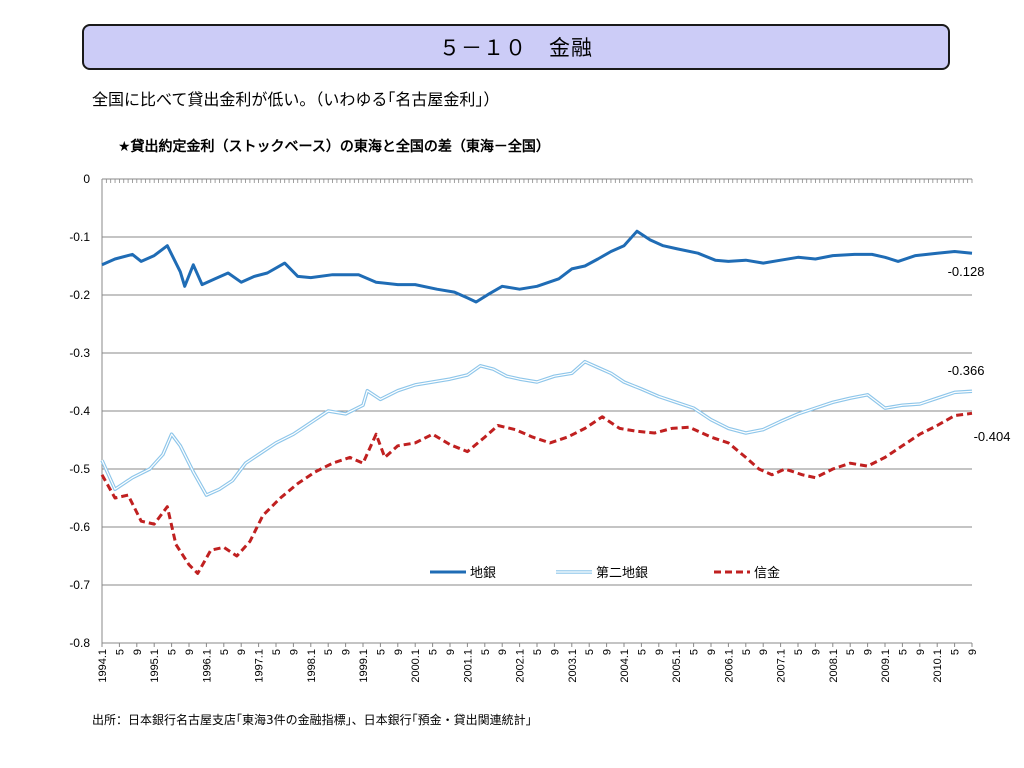 Image resolution: width=1024 pixels, height=768 pixels. What do you see at coordinates (966, 271) in the screenshot?
I see `series-end-label: -0.128` at bounding box center [966, 271].